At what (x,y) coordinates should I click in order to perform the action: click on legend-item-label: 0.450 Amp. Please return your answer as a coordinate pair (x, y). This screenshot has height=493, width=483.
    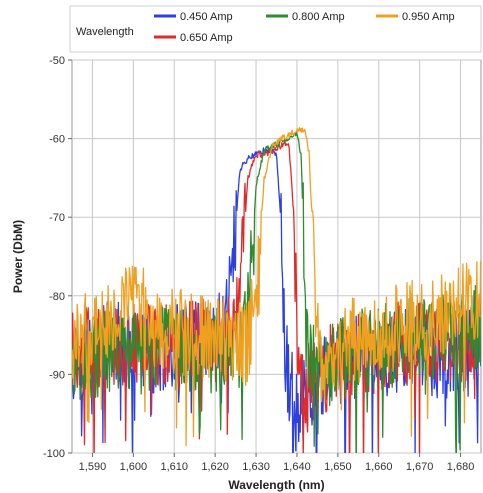
    Looking at the image, I should click on (206, 17).